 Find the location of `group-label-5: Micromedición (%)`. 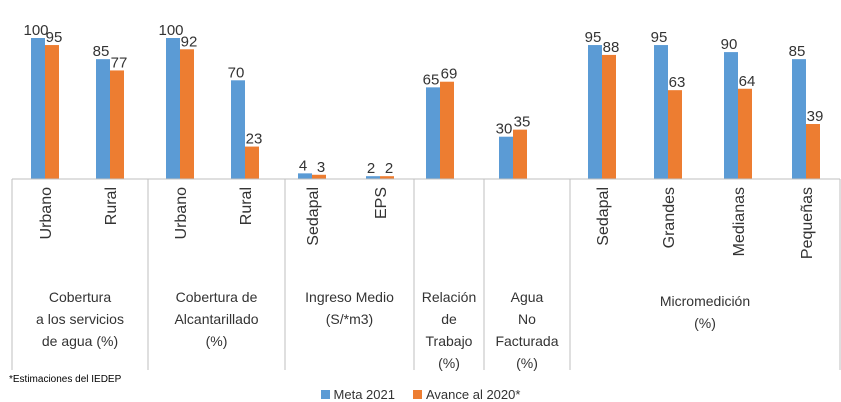

group-label-5: Micromedición (%) is located at coordinates (705, 312).